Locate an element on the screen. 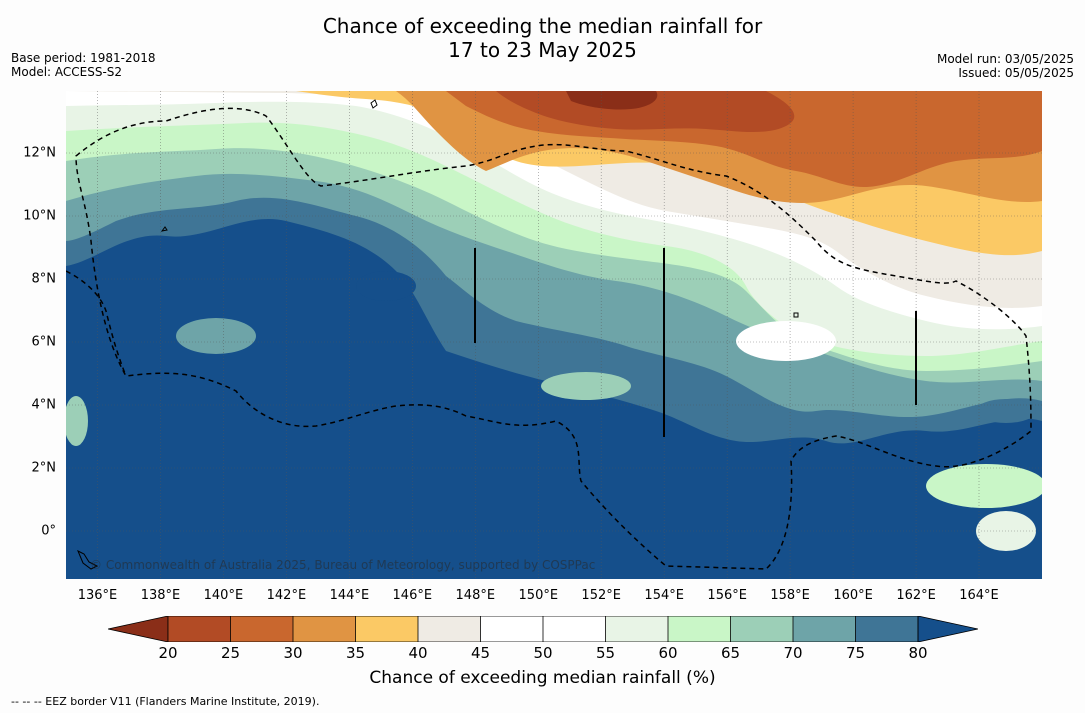 Image resolution: width=1085 pixels, height=713 pixels. cbar-tick-40: 40 is located at coordinates (418, 653).